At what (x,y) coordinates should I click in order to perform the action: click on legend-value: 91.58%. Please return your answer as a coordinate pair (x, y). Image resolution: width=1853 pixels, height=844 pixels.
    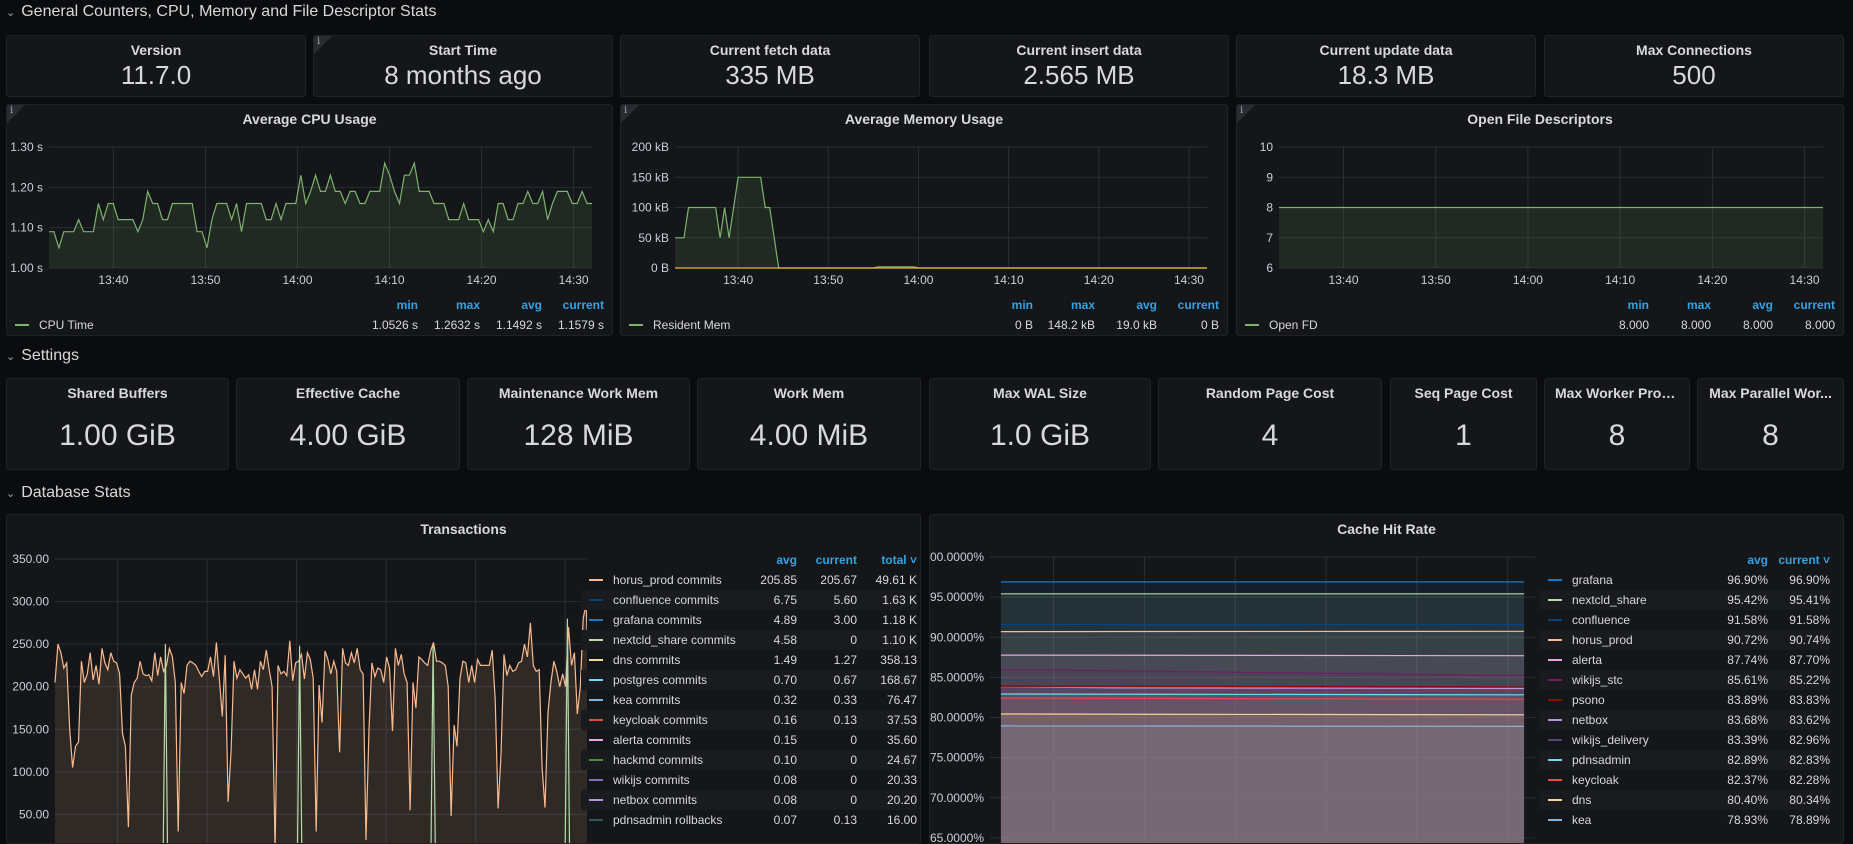
    Looking at the image, I should click on (1737, 620).